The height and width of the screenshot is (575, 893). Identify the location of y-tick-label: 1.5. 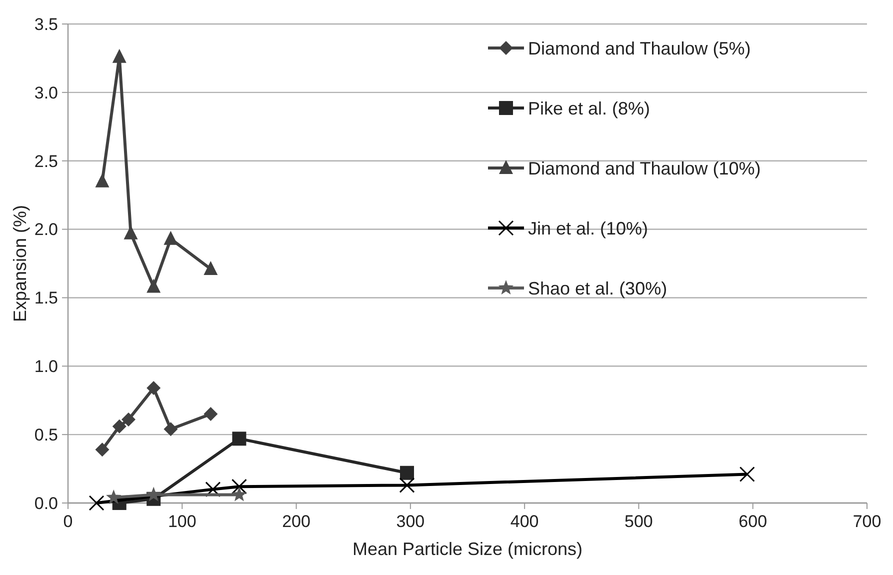
(46, 298).